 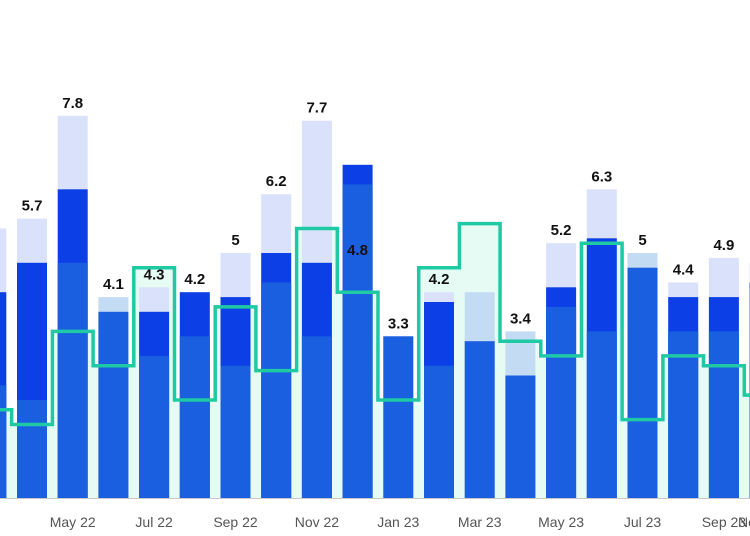 What do you see at coordinates (643, 522) in the screenshot?
I see `x-tick-label: Jul 23` at bounding box center [643, 522].